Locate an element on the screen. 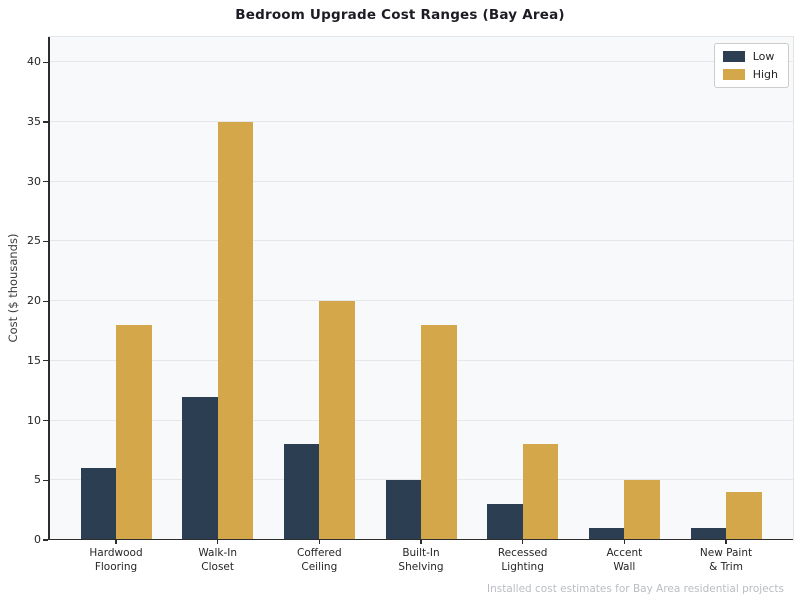 The width and height of the screenshot is (800, 600). y-tick-label: 35 is located at coordinates (34, 121).